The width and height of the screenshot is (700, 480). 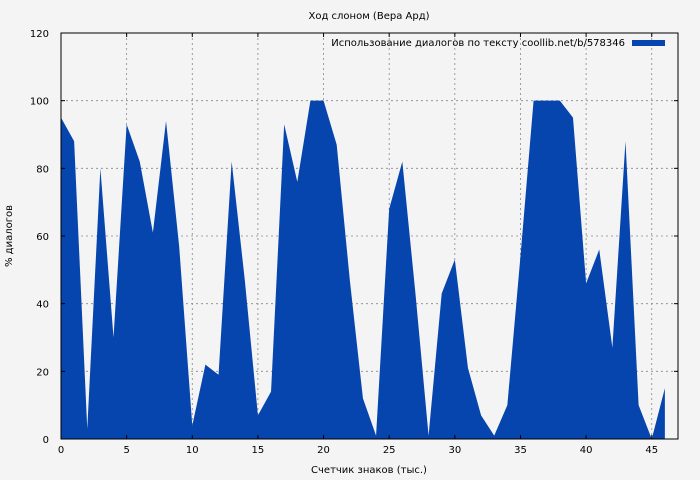 What do you see at coordinates (648, 43) in the screenshot?
I see `legend-swatch` at bounding box center [648, 43].